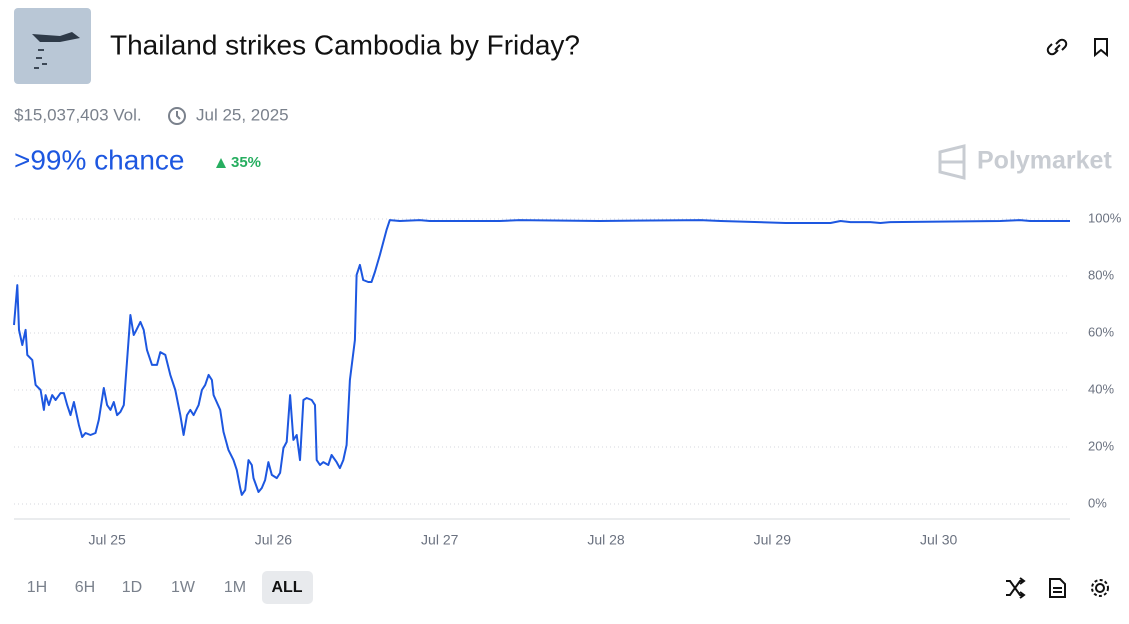  What do you see at coordinates (40, 59) in the screenshot?
I see `bombs` at bounding box center [40, 59].